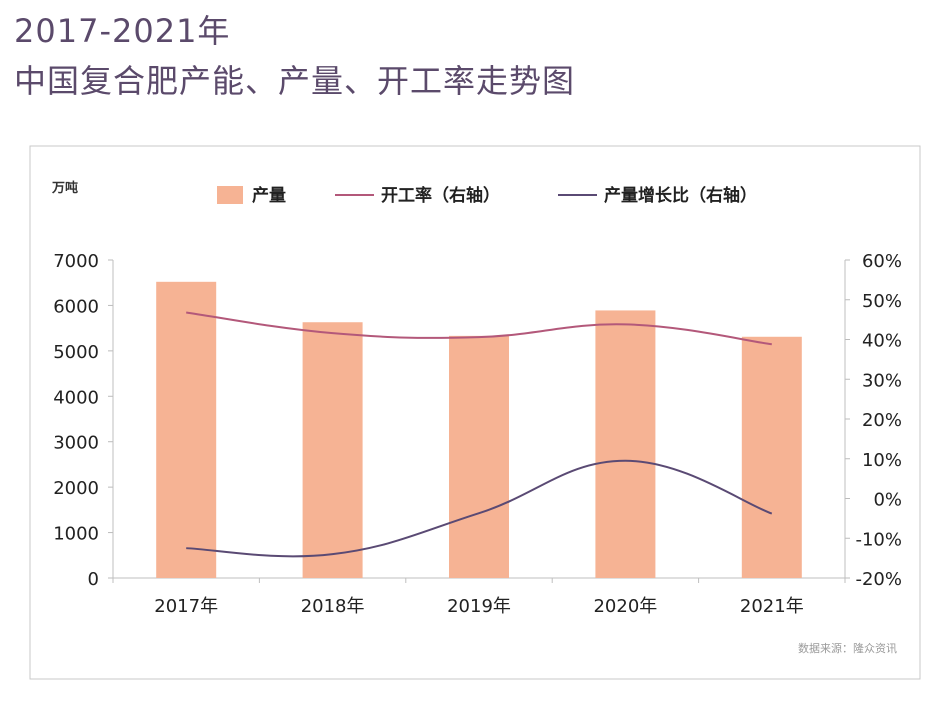 Image resolution: width=935 pixels, height=705 pixels. Describe the element at coordinates (122, 31) in the screenshot. I see `title-line-1: 2017-2021年` at that location.